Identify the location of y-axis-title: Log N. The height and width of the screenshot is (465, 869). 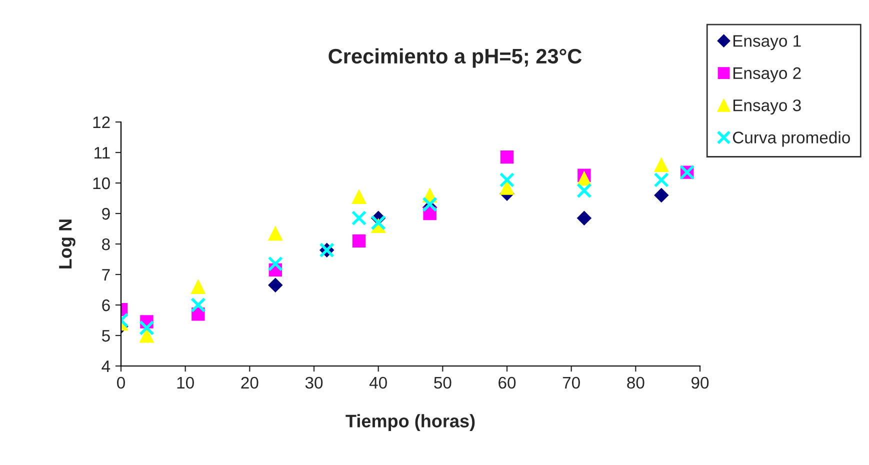
(67, 244).